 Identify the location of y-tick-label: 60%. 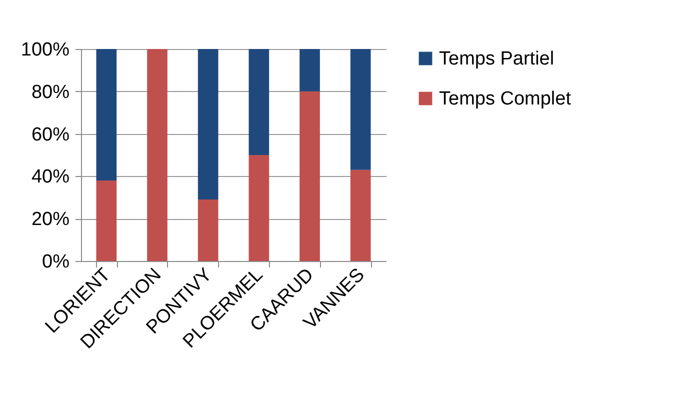
(50, 135).